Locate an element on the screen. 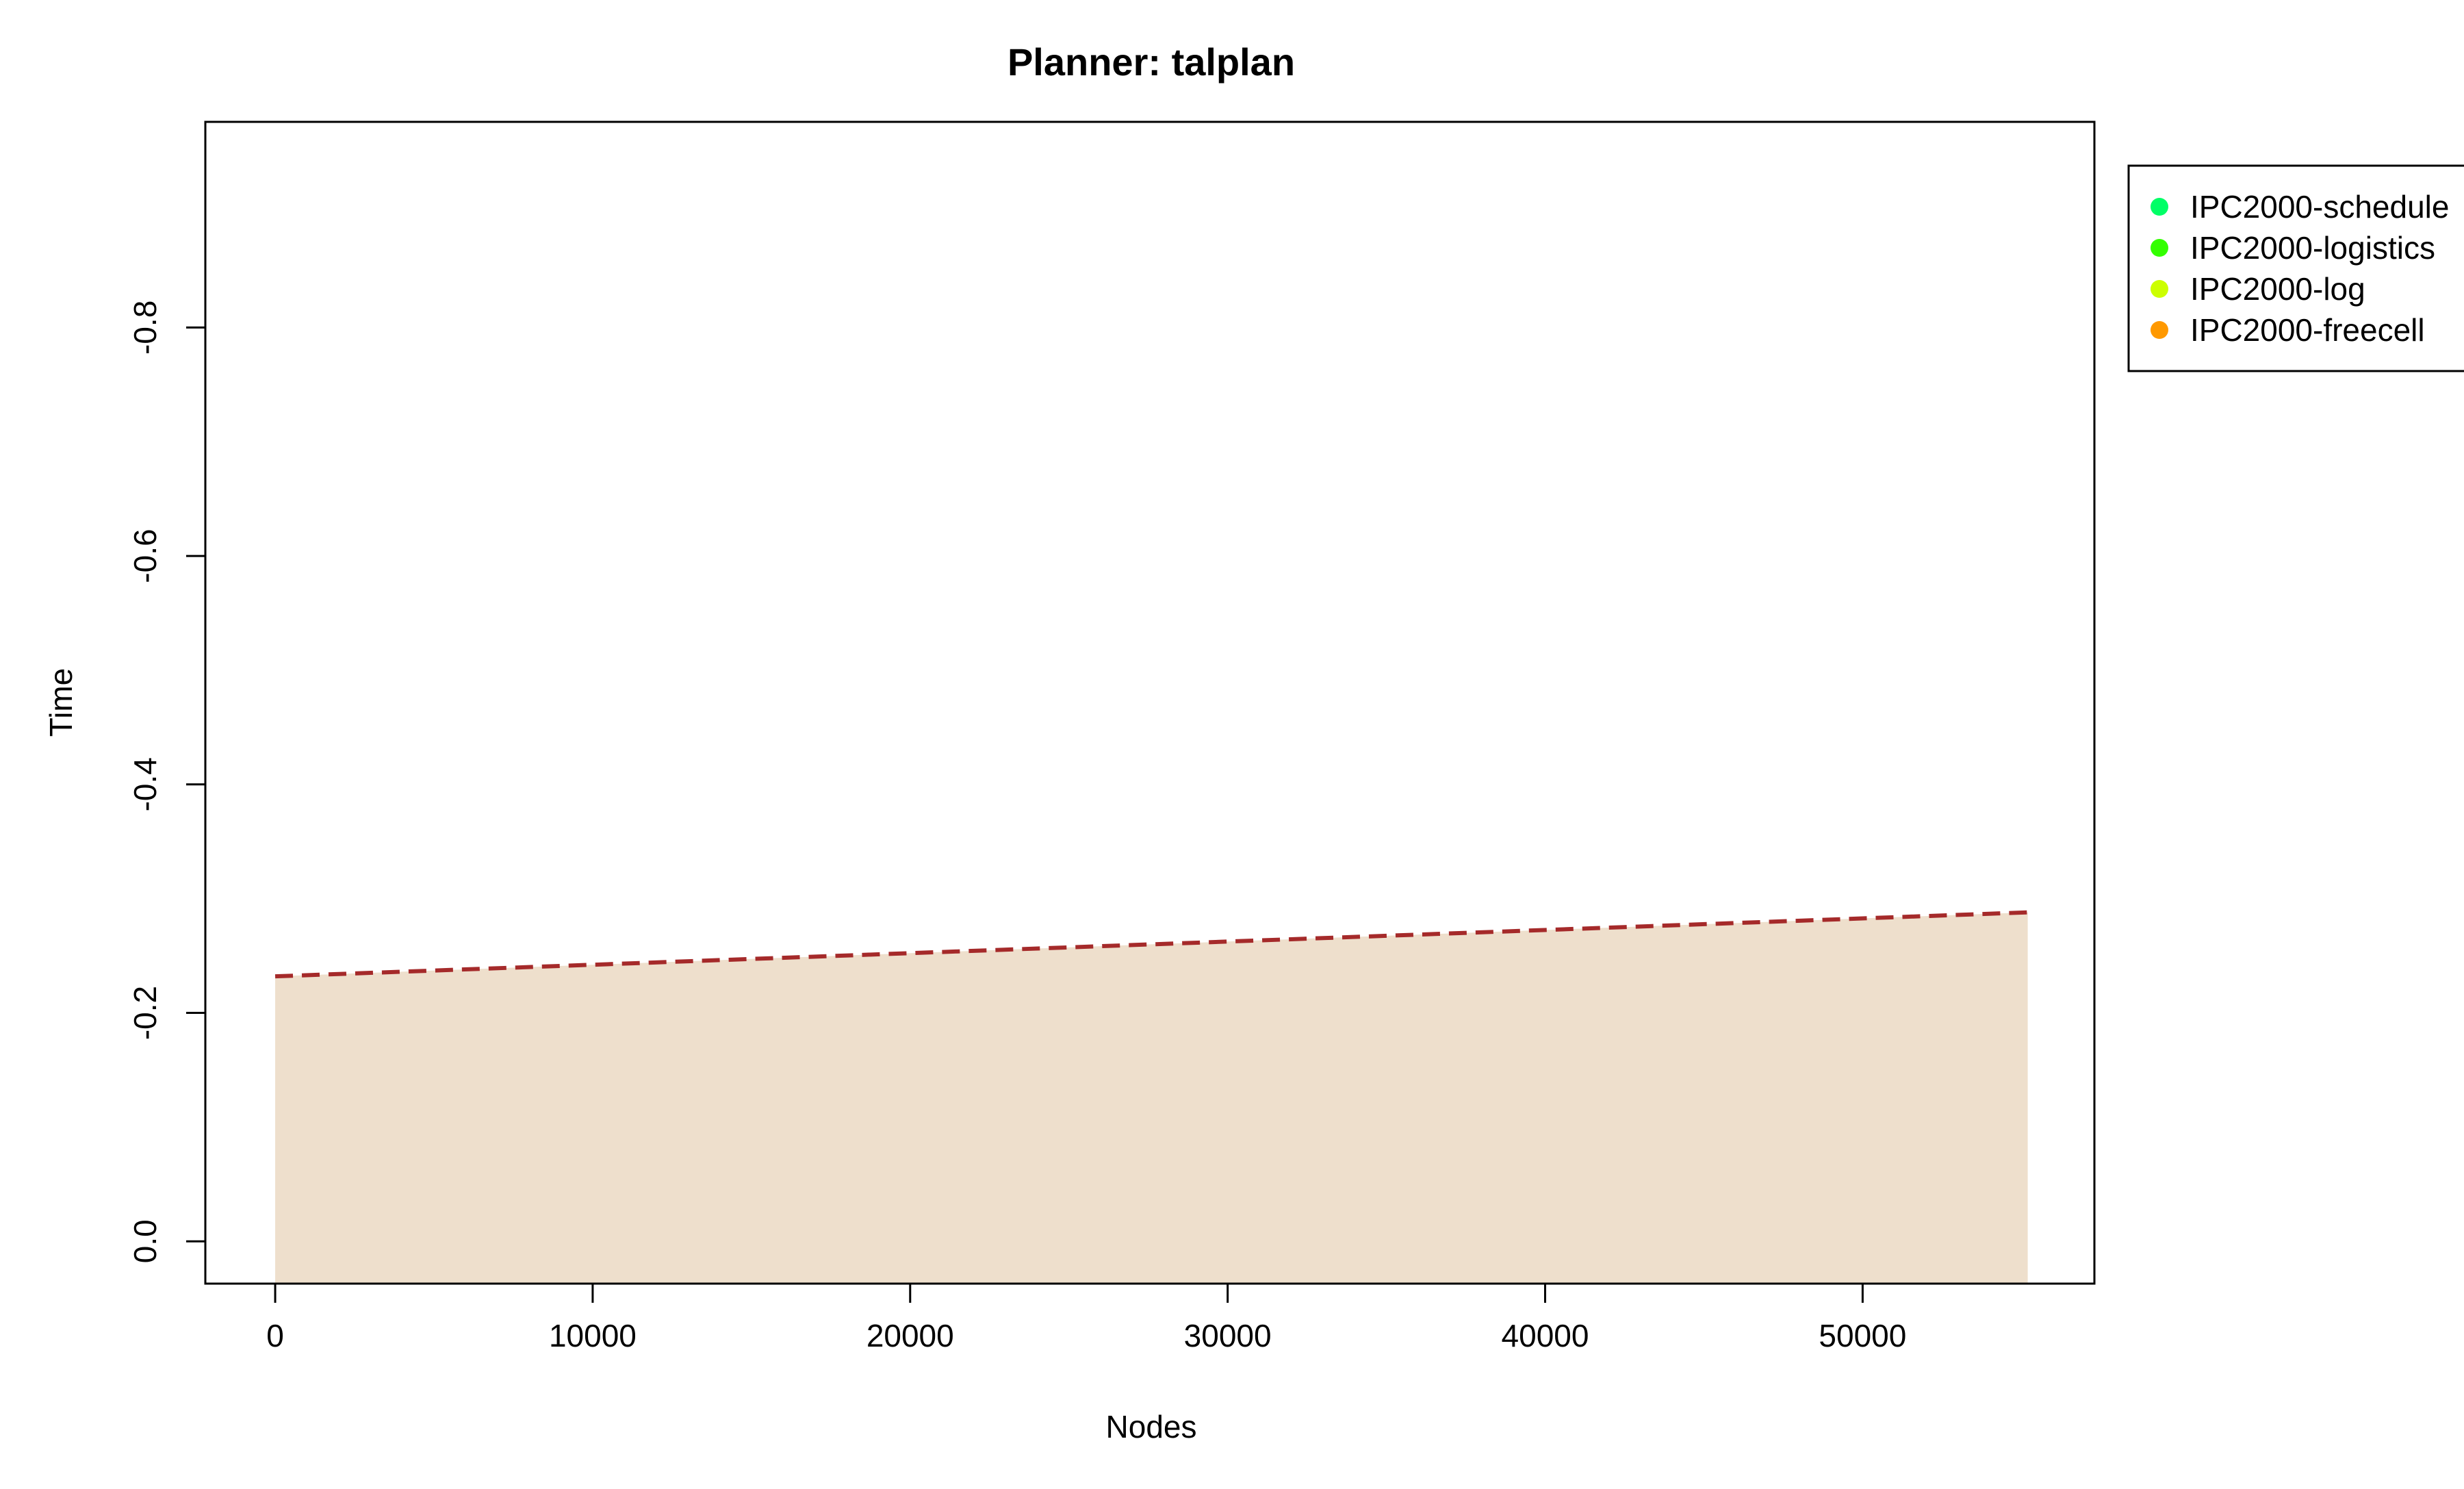 The image size is (2464, 1489). x-tick-label: 40000 is located at coordinates (1545, 1335).